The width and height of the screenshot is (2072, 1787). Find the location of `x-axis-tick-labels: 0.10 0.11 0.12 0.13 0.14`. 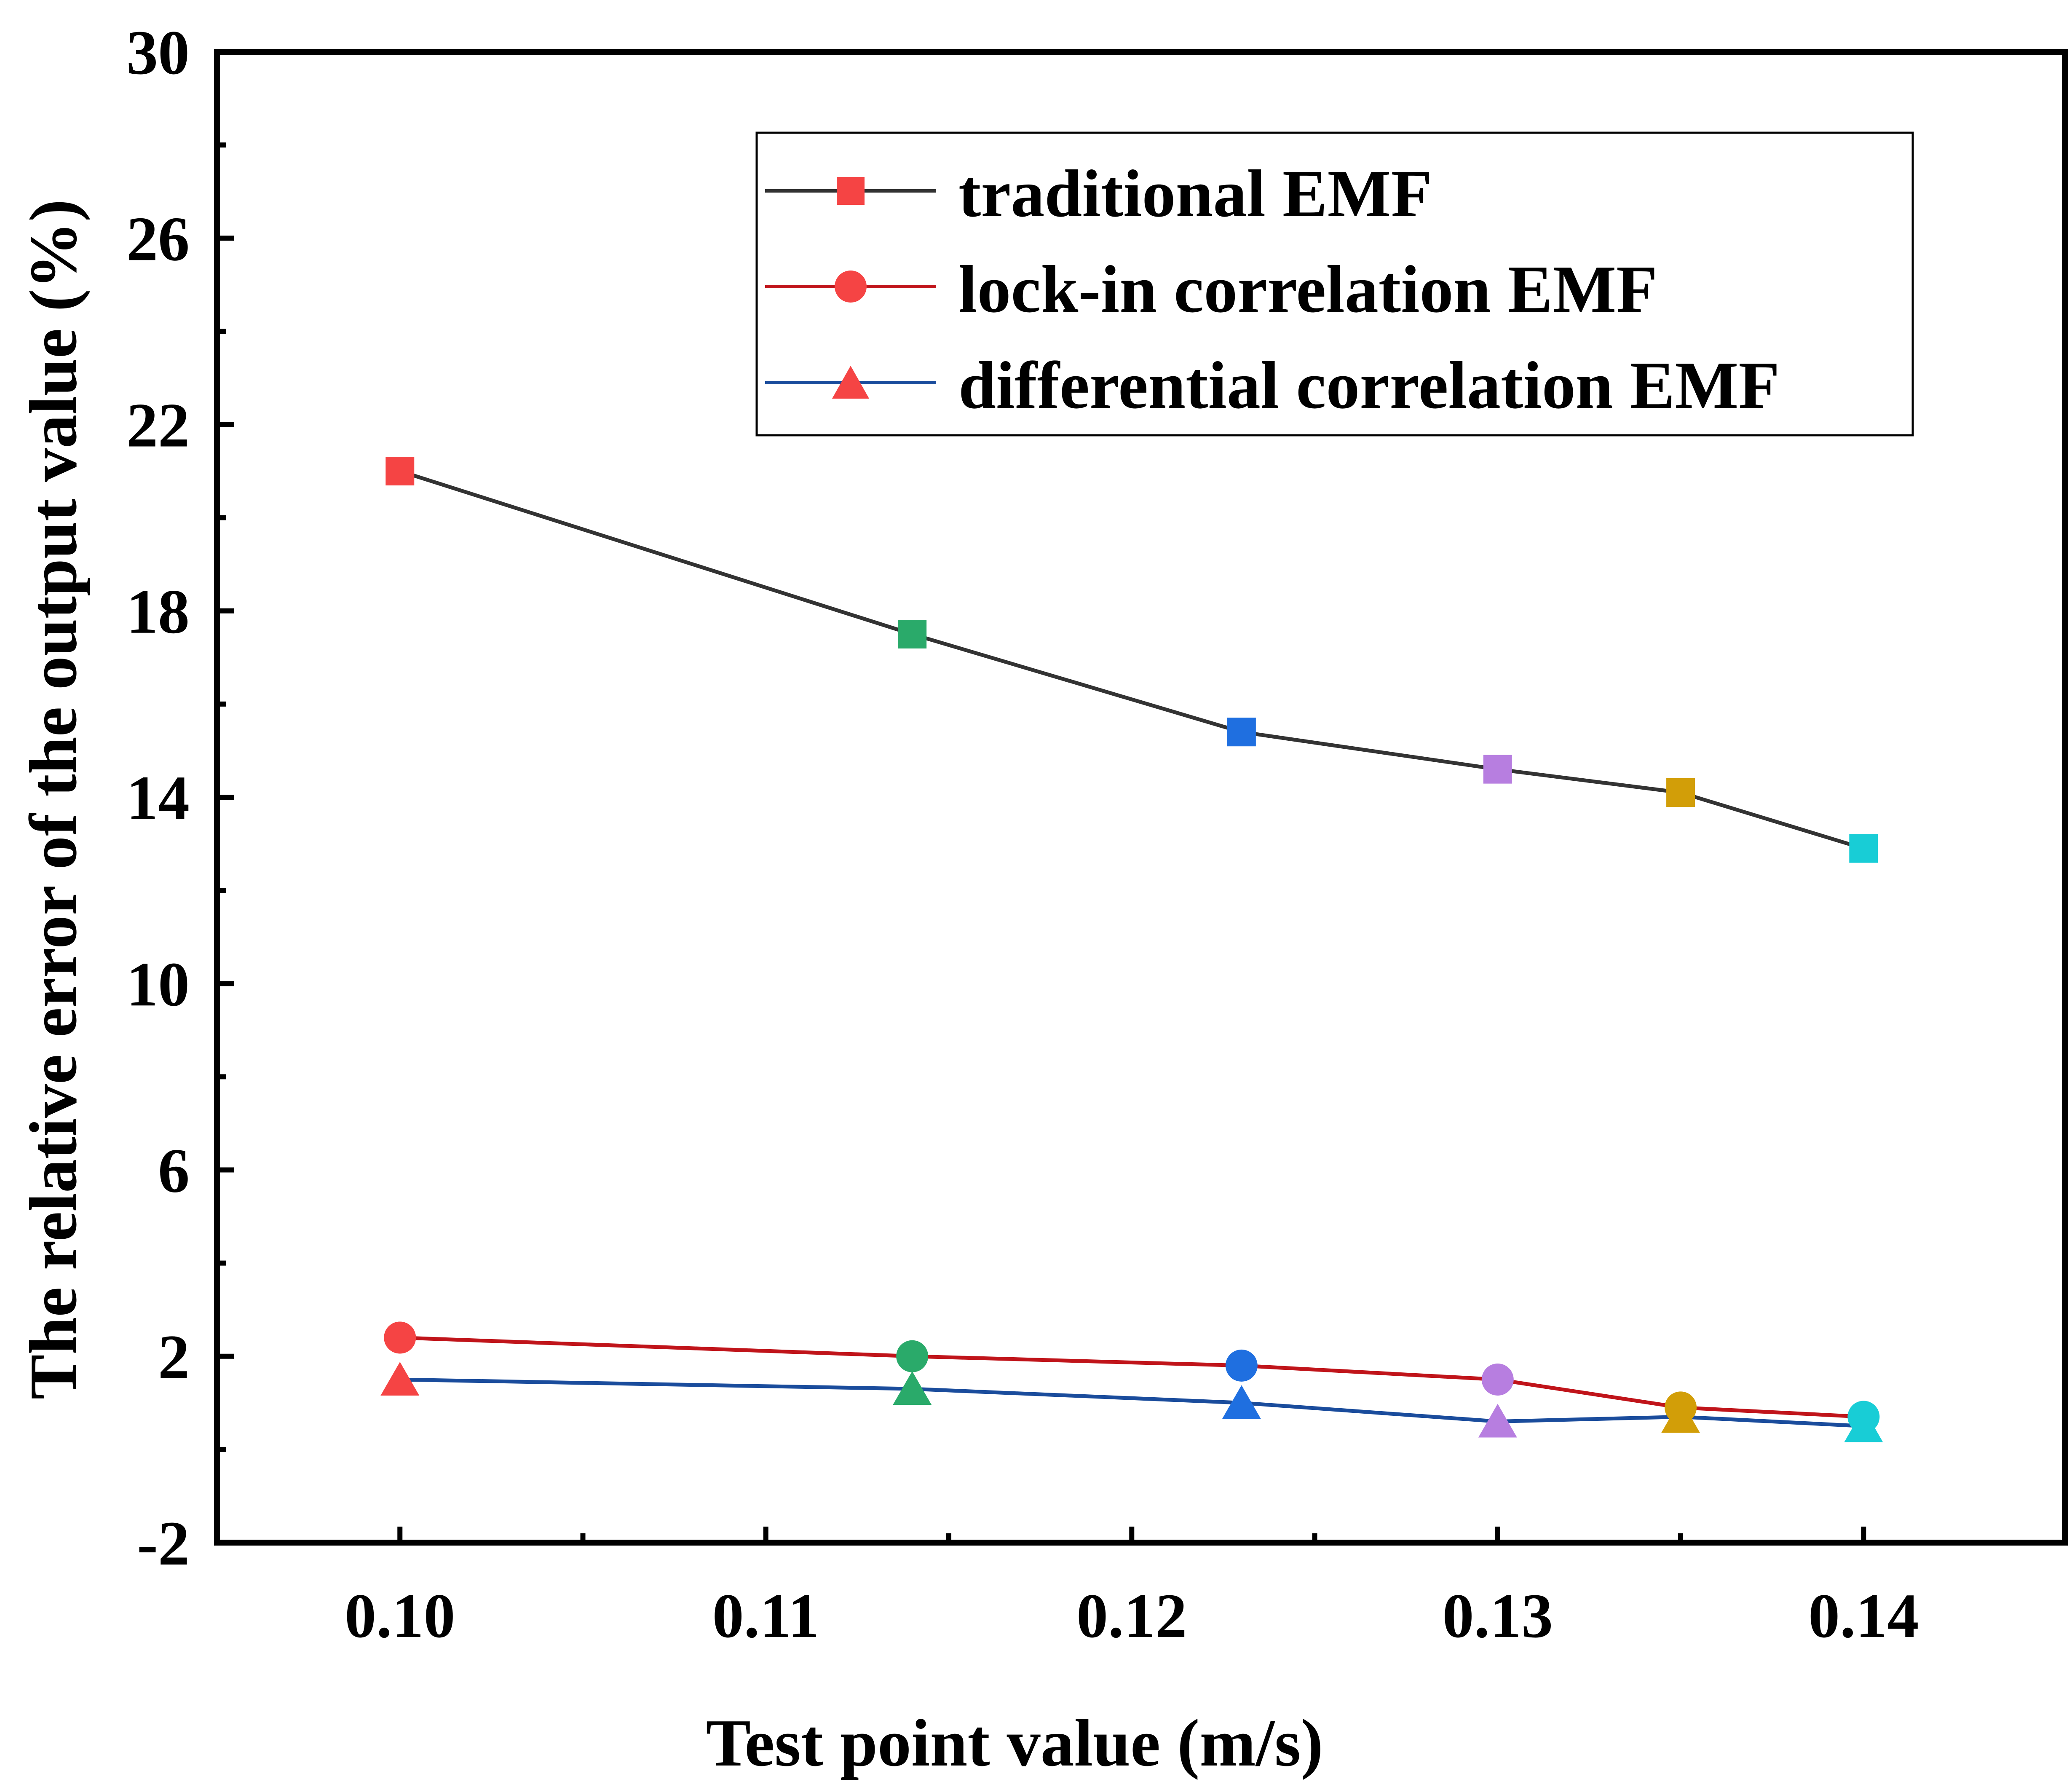

x-axis-tick-labels: 0.10 0.11 0.12 0.13 0.14 is located at coordinates (1132, 1616).